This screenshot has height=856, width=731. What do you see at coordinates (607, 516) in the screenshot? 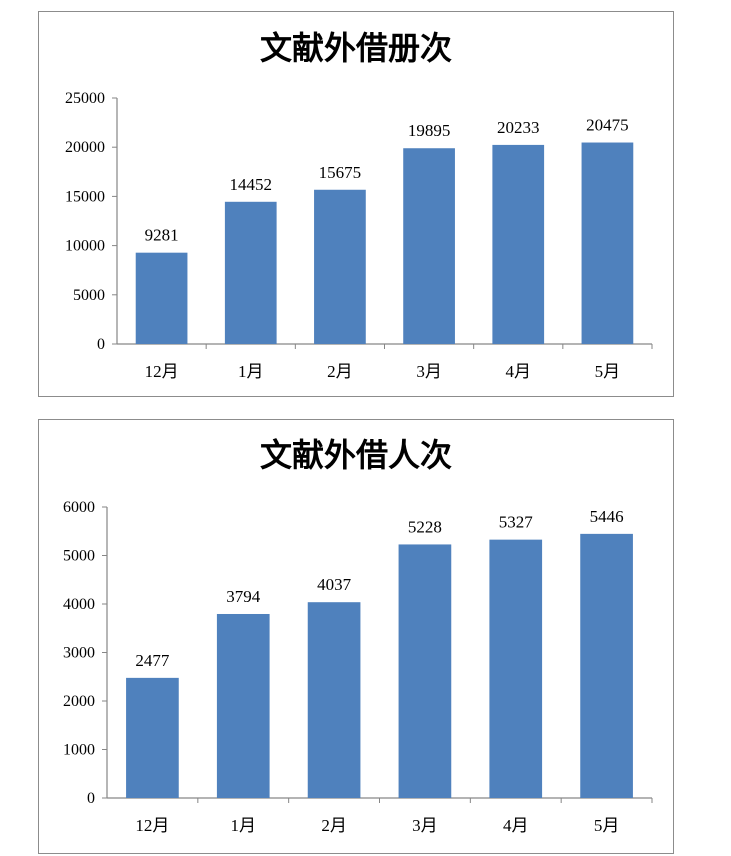
I see `data-label: 5446` at bounding box center [607, 516].